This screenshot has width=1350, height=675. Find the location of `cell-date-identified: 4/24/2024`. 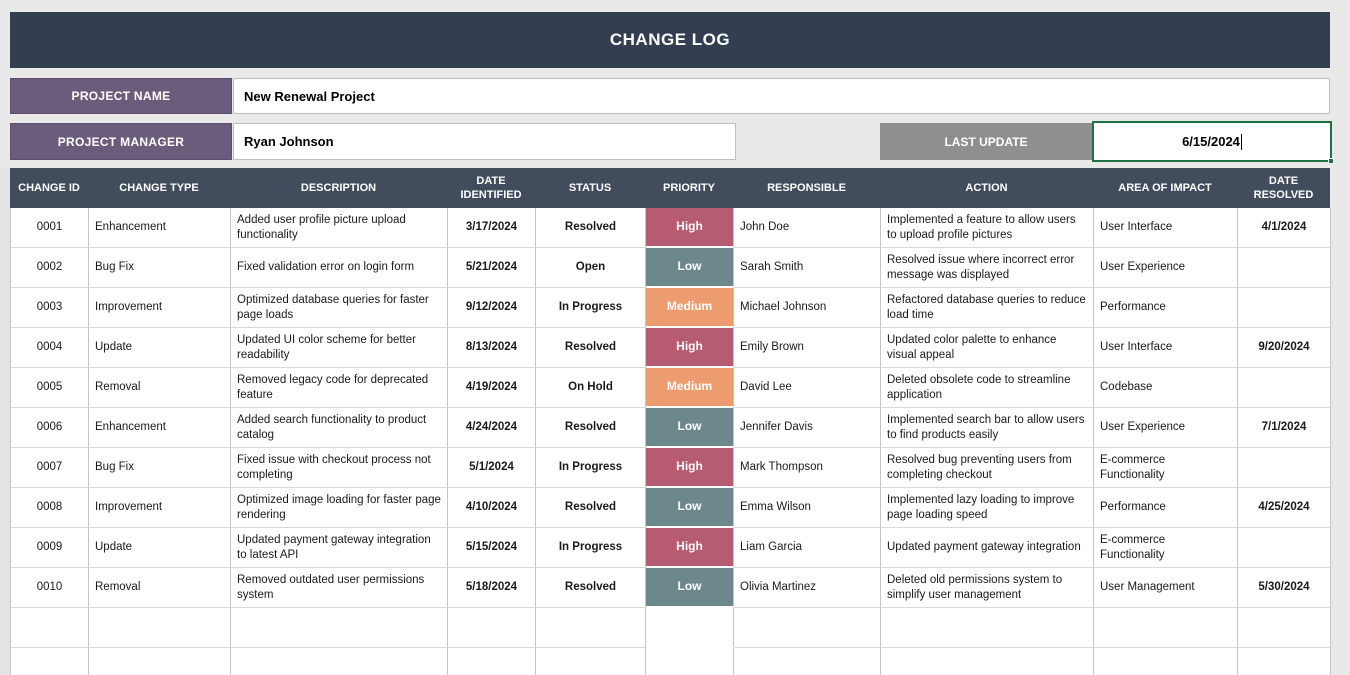

cell-date-identified: 4/24/2024 is located at coordinates (492, 428).